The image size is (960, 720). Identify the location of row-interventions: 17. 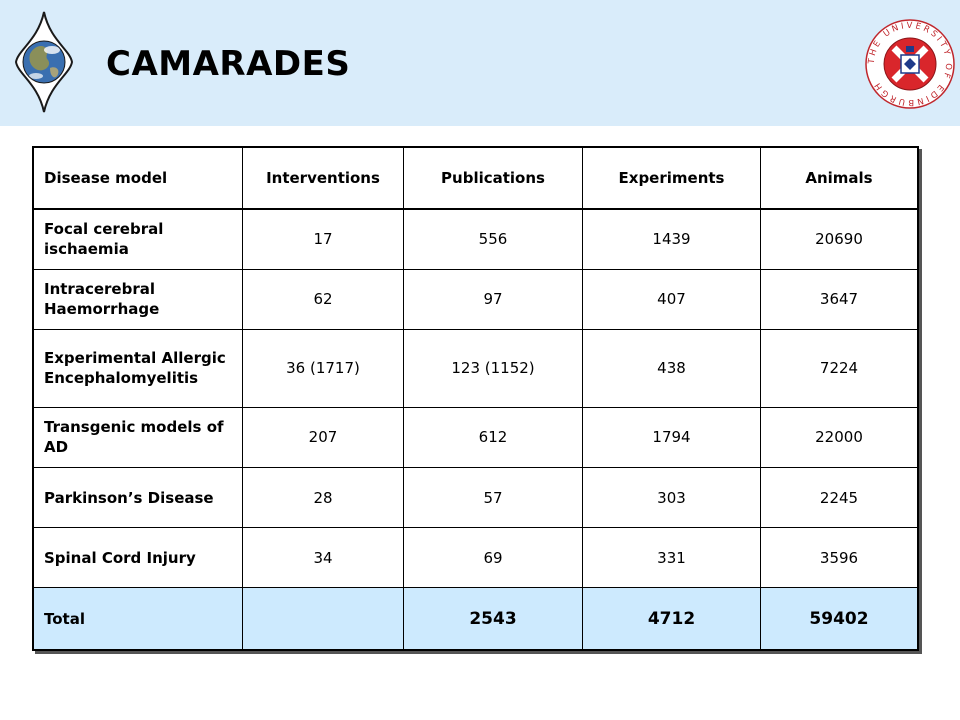
(323, 239).